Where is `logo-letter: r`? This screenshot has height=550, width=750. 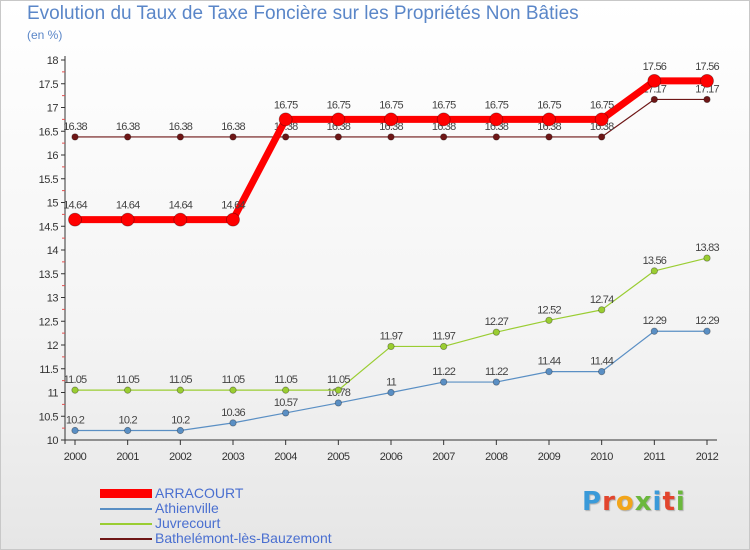 logo-letter: r is located at coordinates (609, 502).